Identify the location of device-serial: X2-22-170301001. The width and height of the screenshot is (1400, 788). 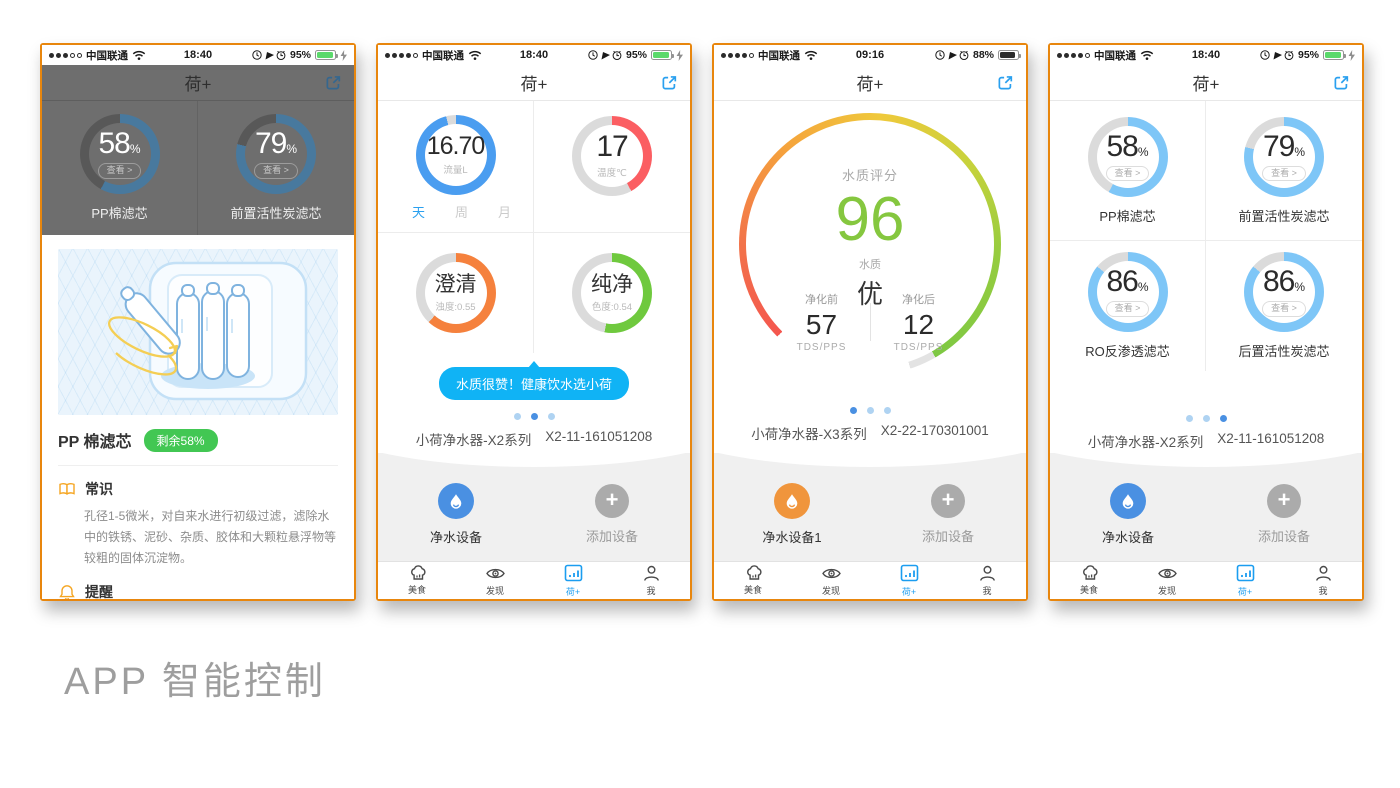
(934, 430).